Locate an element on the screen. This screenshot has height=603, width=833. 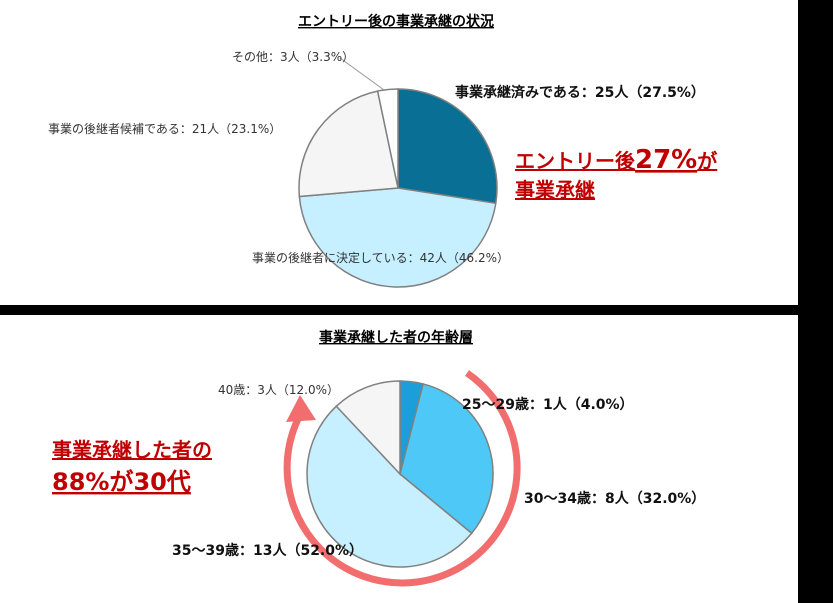
circular-arrow-head is located at coordinates (301, 408).